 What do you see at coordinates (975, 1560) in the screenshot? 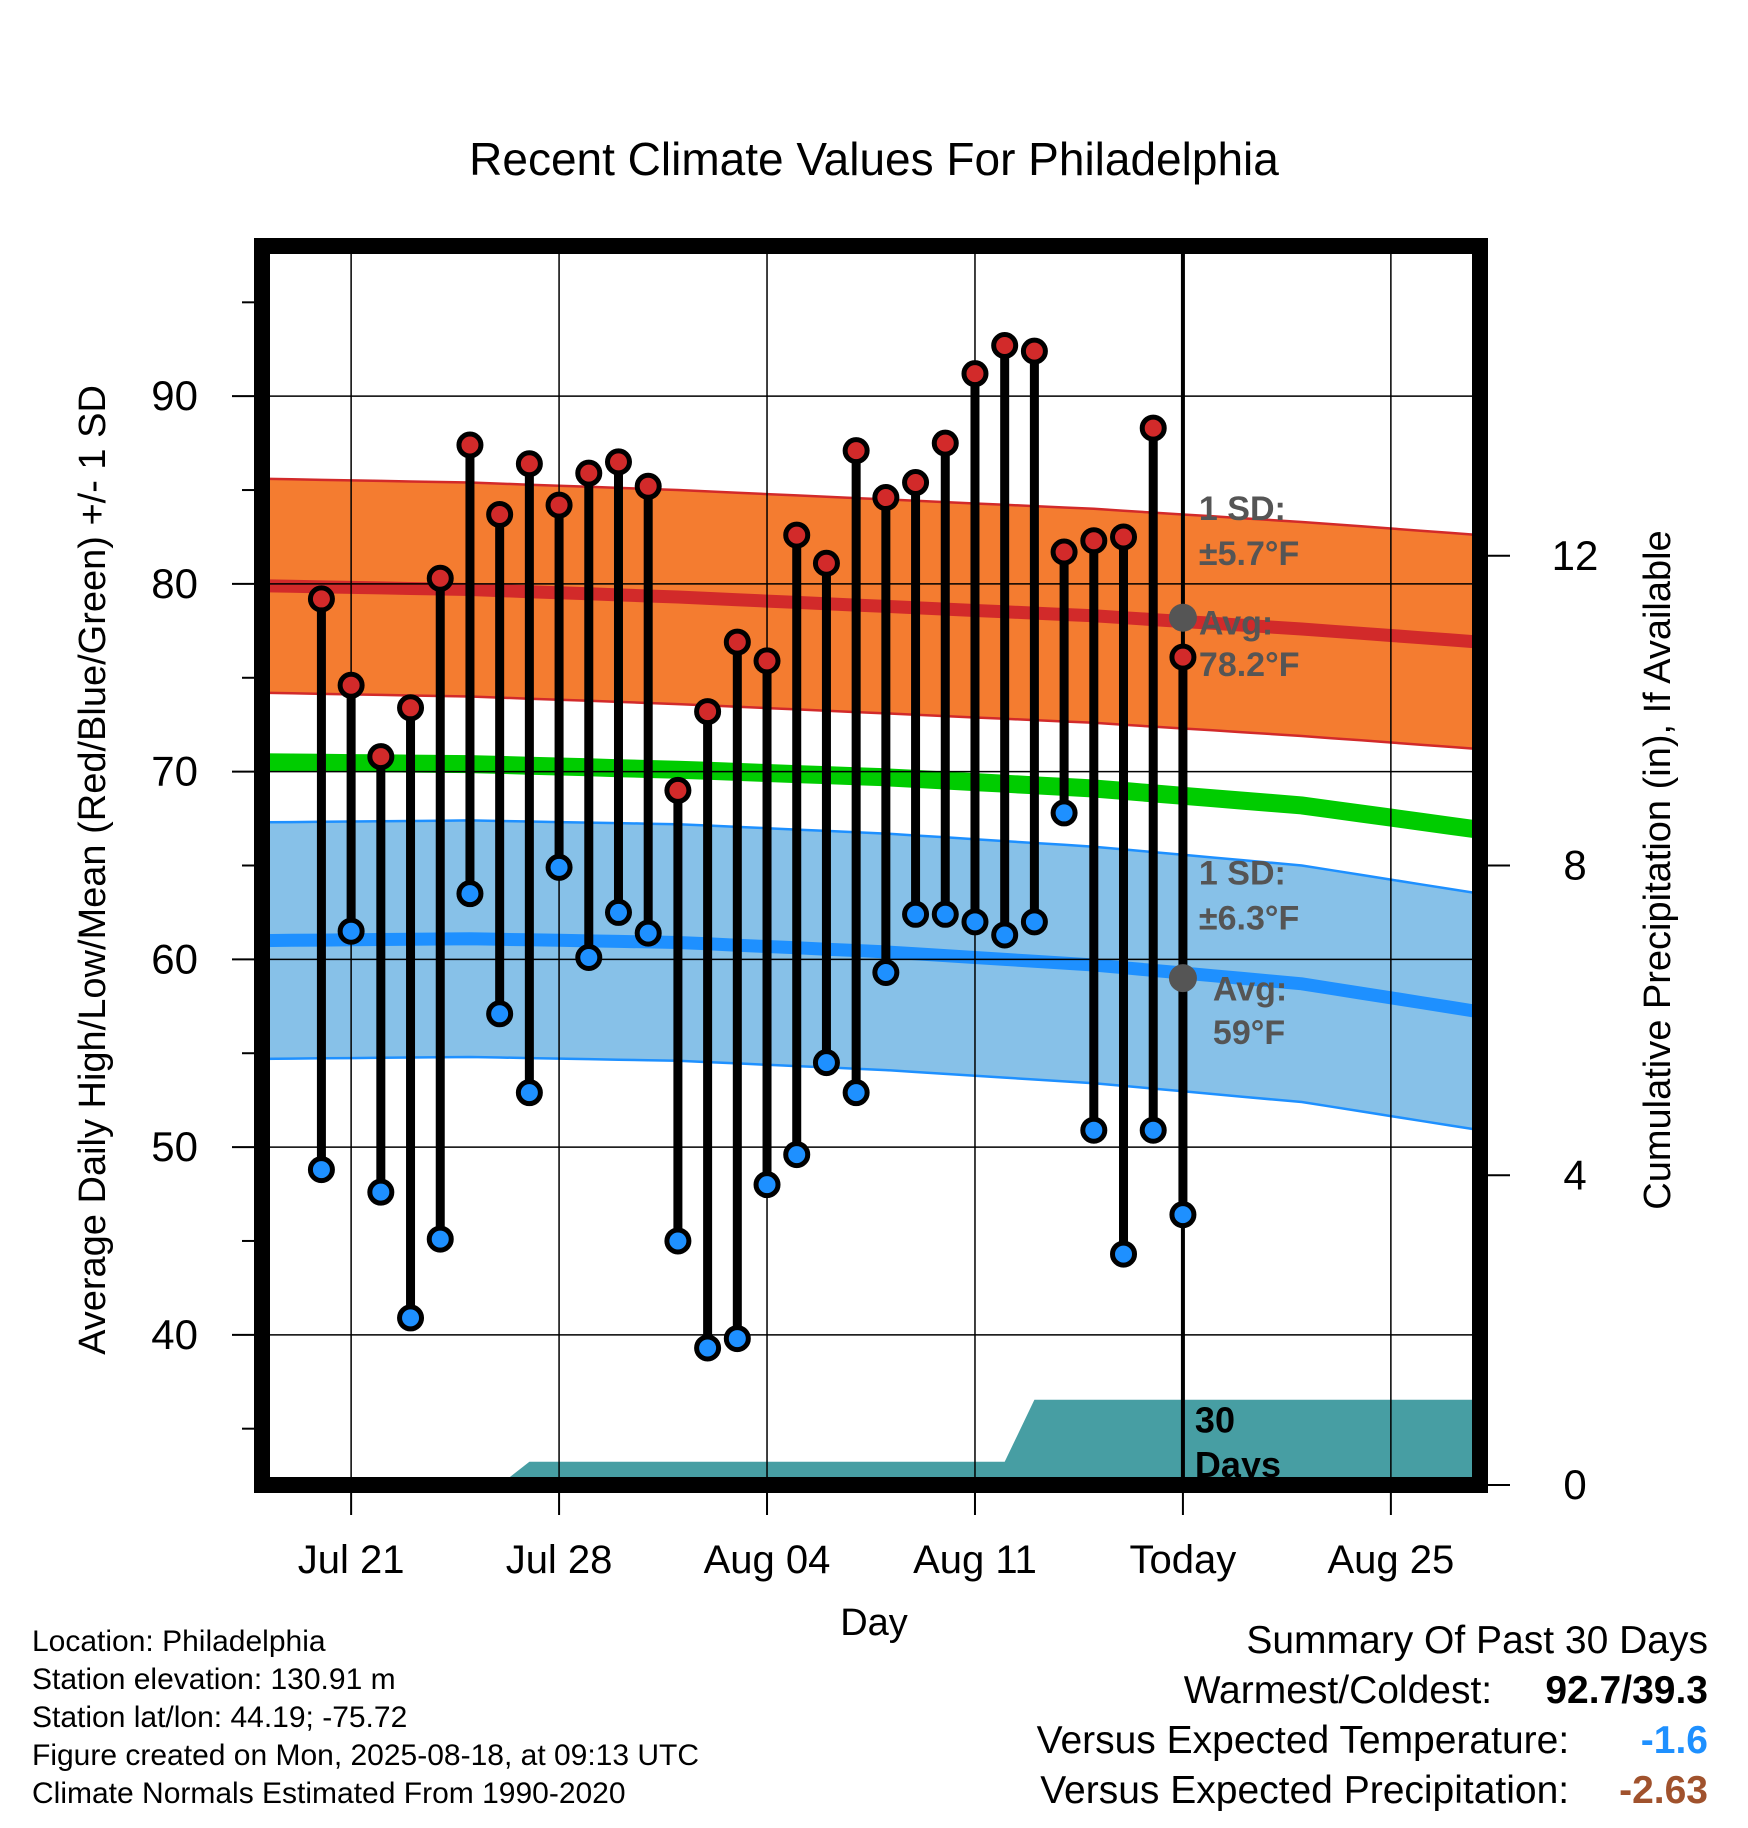
I see `x-tick-label: Aug 11` at bounding box center [975, 1560].